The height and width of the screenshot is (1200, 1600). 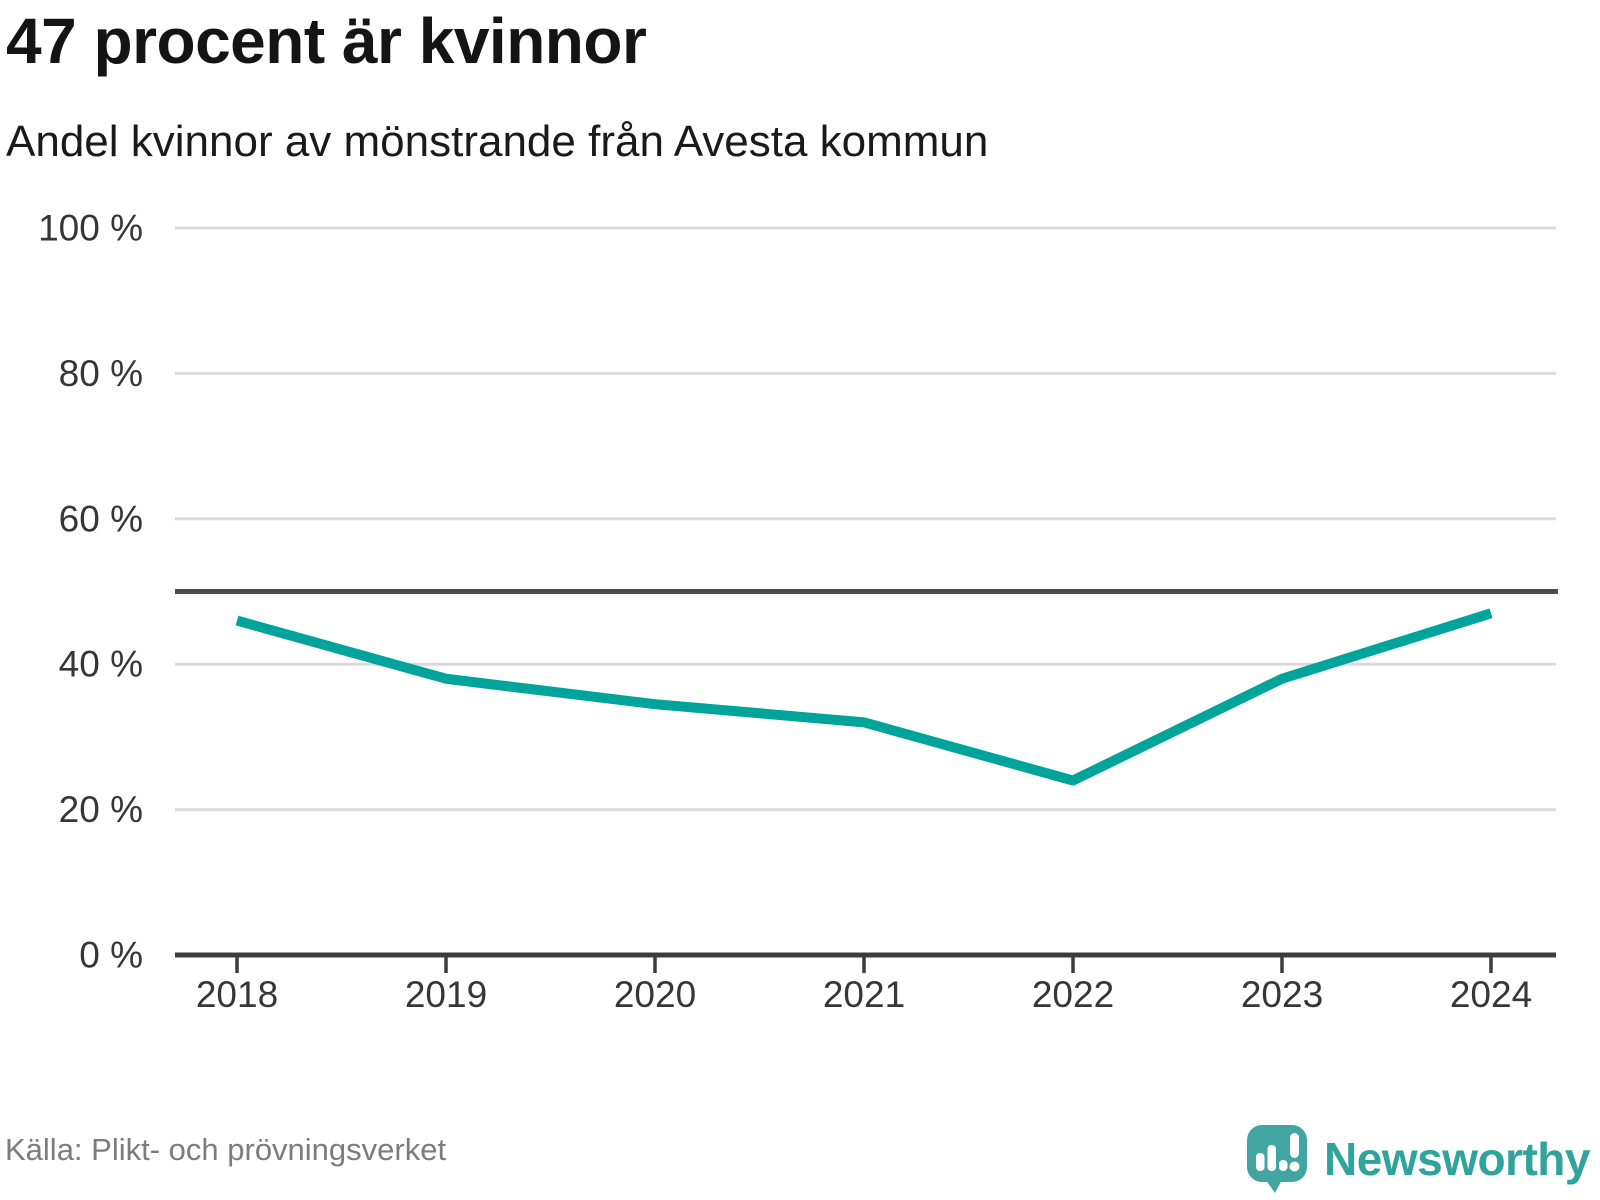 What do you see at coordinates (237, 994) in the screenshot?
I see `x-axis-tick-label: 2018` at bounding box center [237, 994].